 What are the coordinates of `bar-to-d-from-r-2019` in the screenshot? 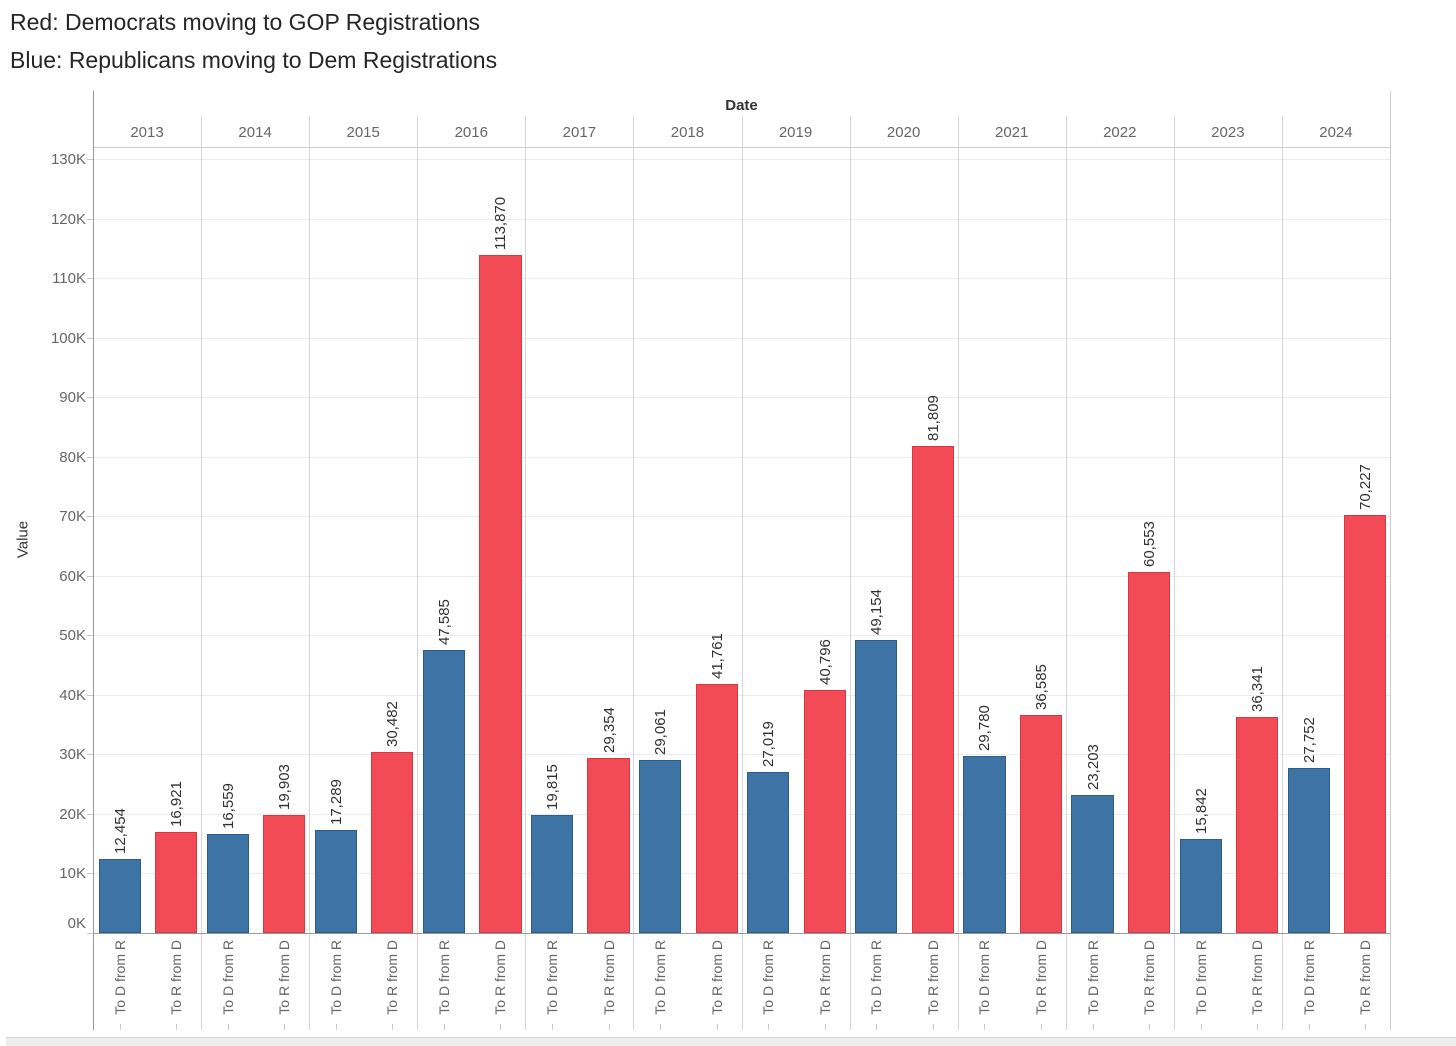 It's located at (768, 852).